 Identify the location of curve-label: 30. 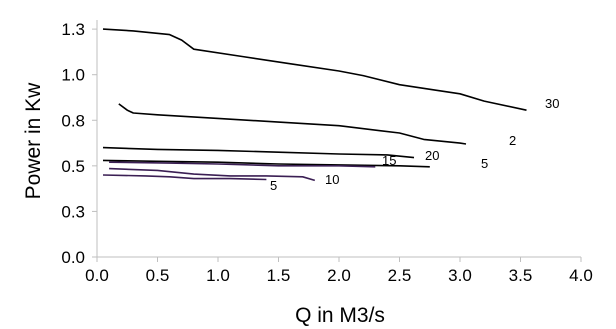
(552, 103).